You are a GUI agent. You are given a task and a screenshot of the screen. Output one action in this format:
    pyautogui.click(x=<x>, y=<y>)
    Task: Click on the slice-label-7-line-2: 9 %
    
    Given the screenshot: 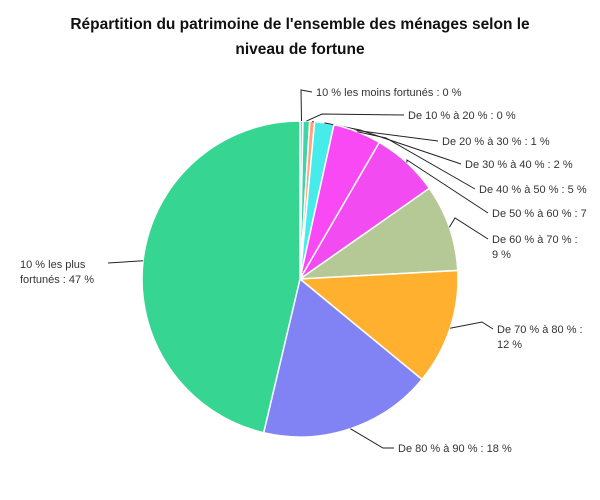 What is the action you would take?
    pyautogui.click(x=501, y=255)
    